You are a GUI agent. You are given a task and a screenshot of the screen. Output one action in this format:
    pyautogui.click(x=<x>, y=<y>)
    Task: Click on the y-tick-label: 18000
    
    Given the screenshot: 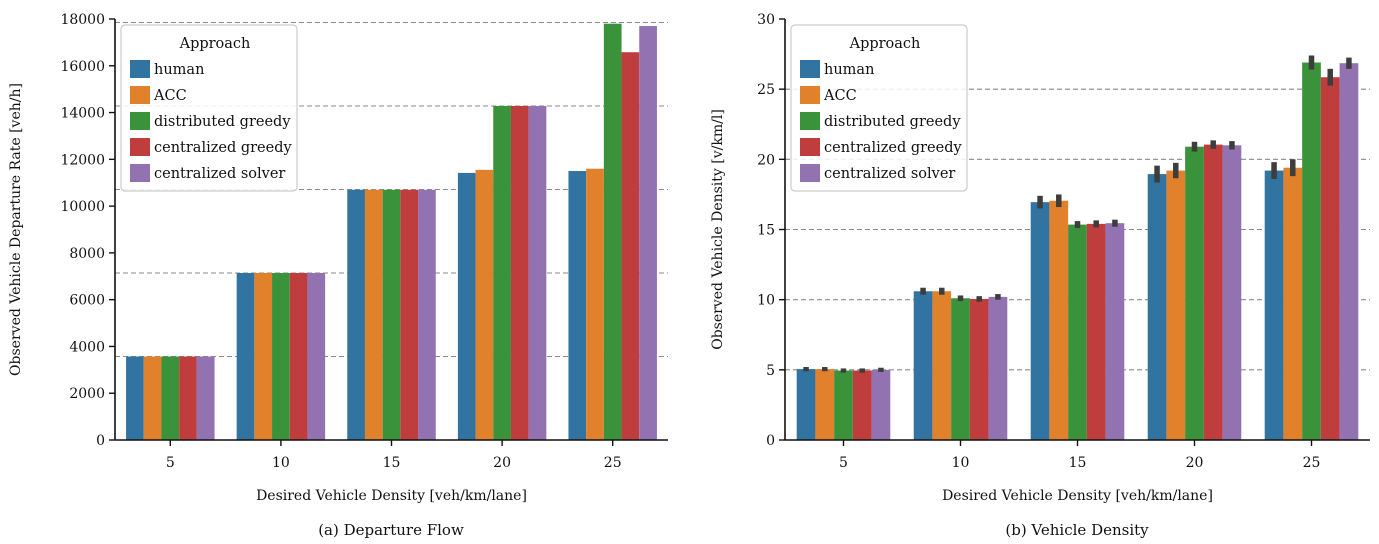 What is the action you would take?
    pyautogui.click(x=82, y=20)
    